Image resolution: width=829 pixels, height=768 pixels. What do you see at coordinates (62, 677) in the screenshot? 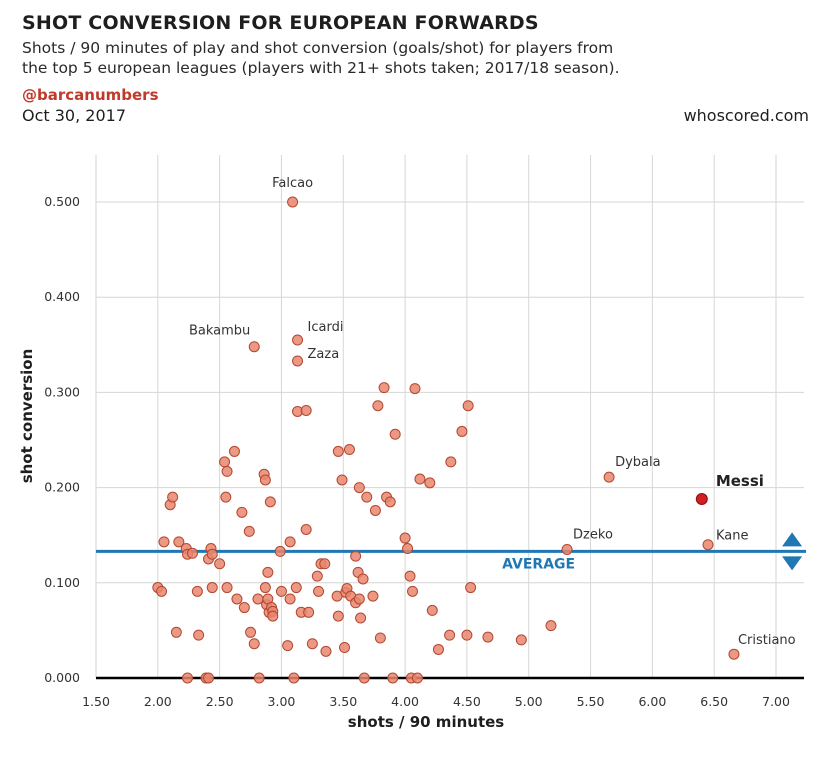
I see `y-tick-label: 0.000` at bounding box center [62, 677].